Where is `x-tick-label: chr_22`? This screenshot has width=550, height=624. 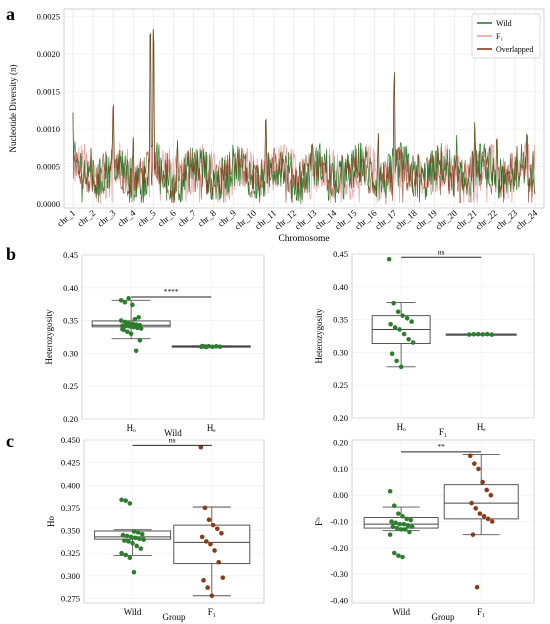
x-tick-label: chr_22 is located at coordinates (487, 220).